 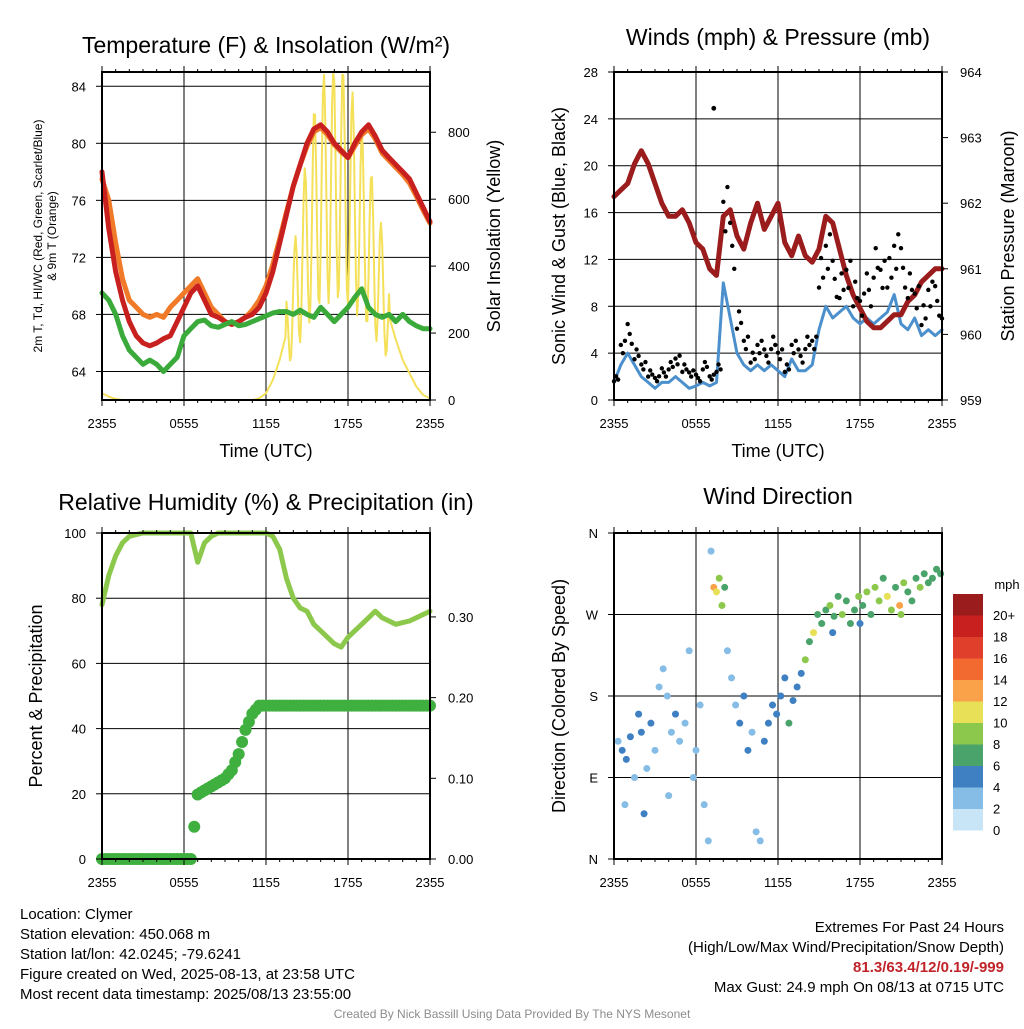 What do you see at coordinates (430, 423) in the screenshot?
I see `temp-xtick-label: 2355` at bounding box center [430, 423].